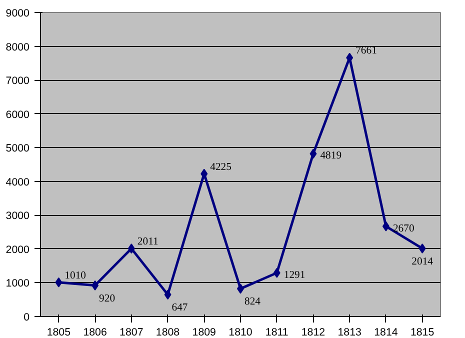 This screenshot has height=338, width=465. Describe the element at coordinates (58, 332) in the screenshot. I see `x-tick-label: 1805` at that location.